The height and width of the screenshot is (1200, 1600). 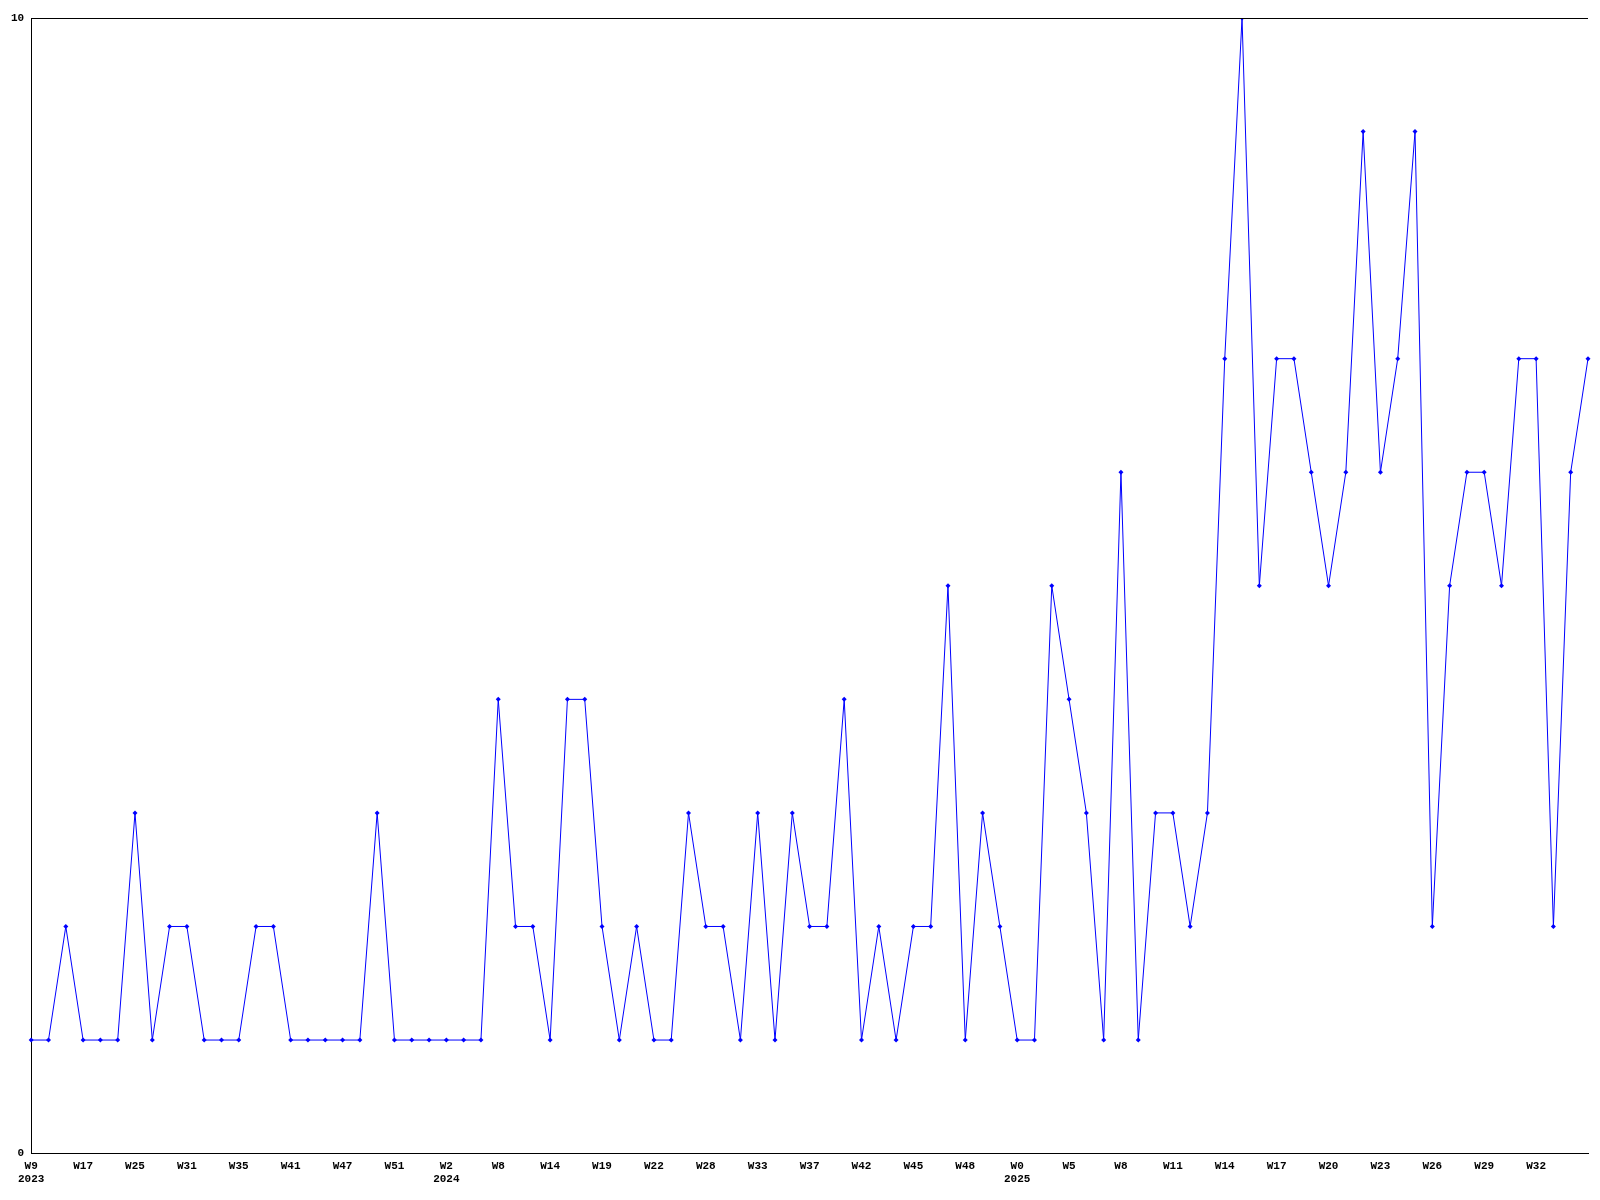 What do you see at coordinates (809, 1165) in the screenshot?
I see `x-tick-label: W37` at bounding box center [809, 1165].